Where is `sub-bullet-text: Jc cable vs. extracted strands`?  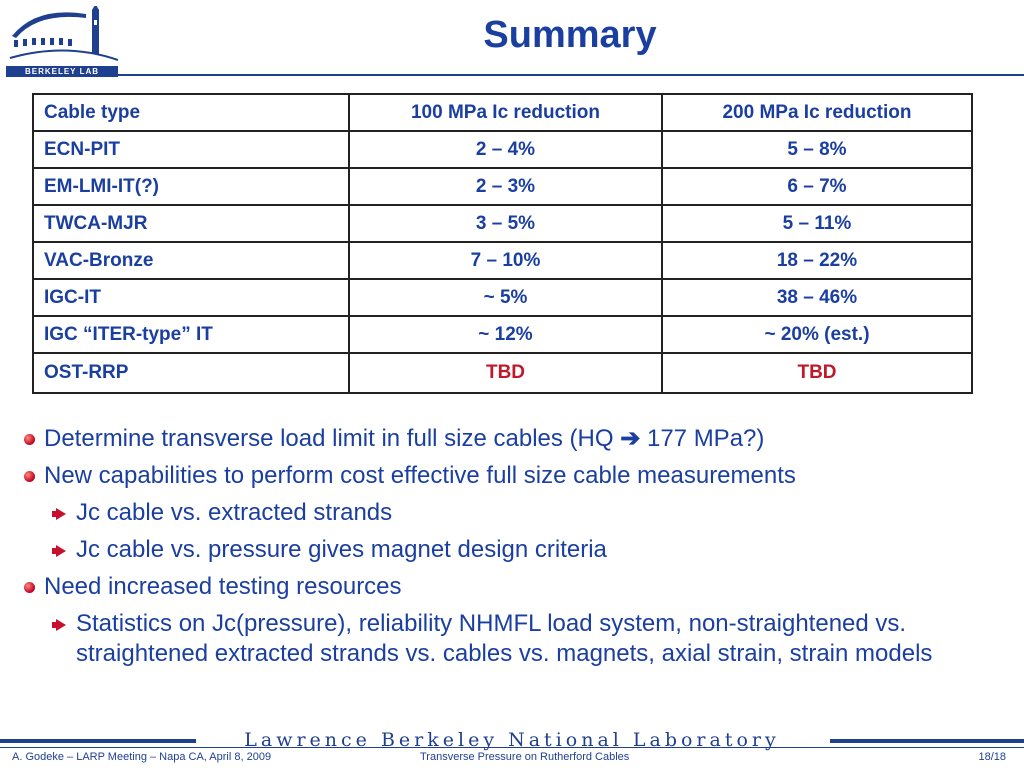 sub-bullet-text: Jc cable vs. extracted strands is located at coordinates (234, 512).